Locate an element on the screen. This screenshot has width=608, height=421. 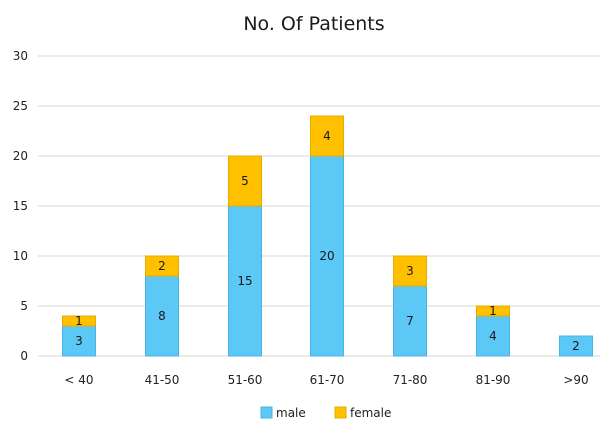
data-label-male-4: 7 is located at coordinates (410, 321).